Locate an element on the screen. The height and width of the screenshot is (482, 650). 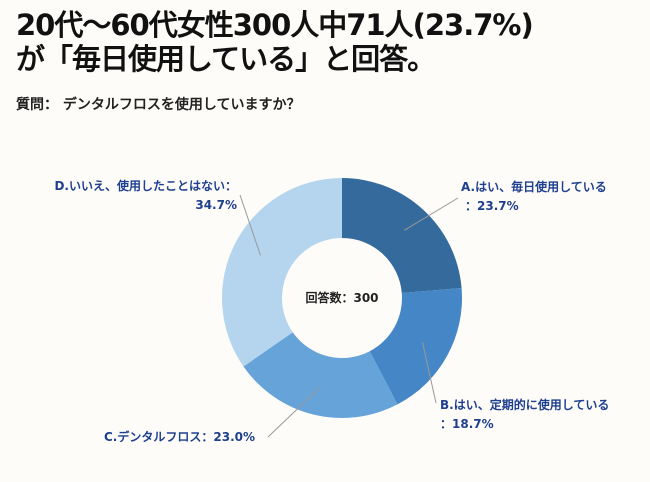
leader-line-d is located at coordinates (250, 225).